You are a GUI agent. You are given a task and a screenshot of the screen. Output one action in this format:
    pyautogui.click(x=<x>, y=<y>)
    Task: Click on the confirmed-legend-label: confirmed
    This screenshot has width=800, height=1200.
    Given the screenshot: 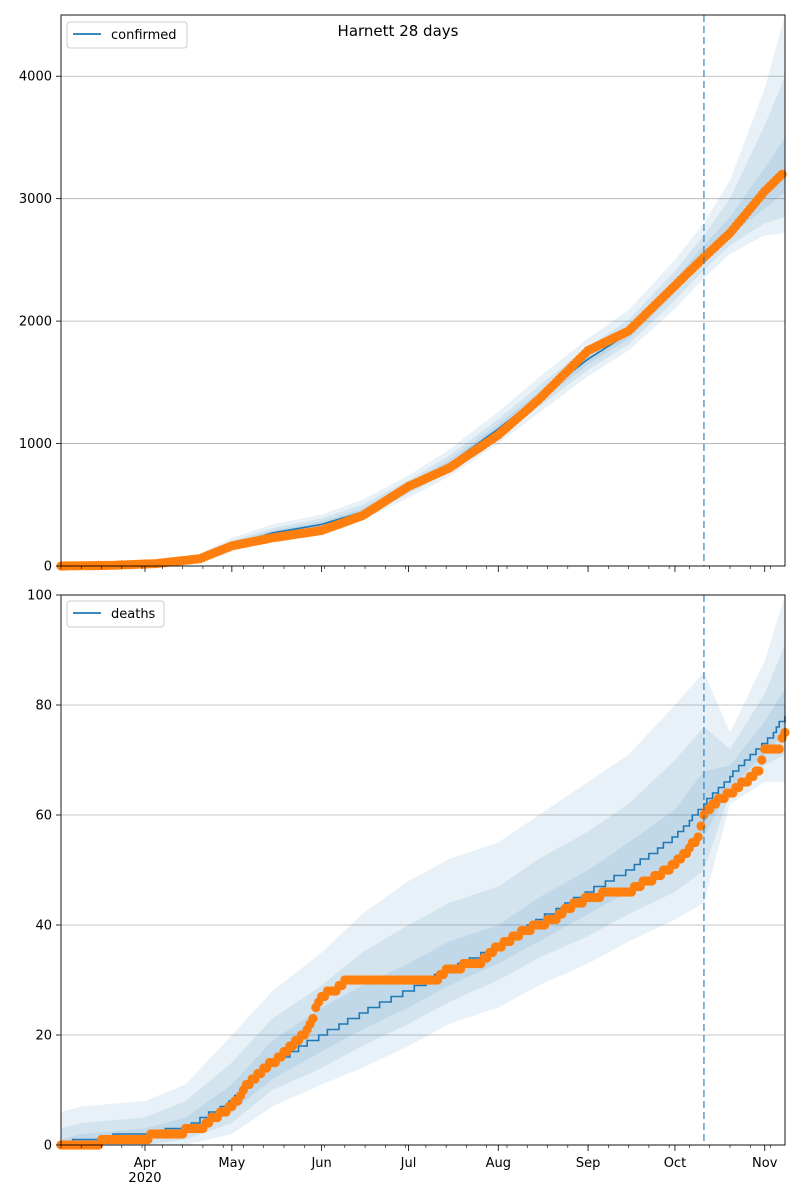 What is the action you would take?
    pyautogui.click(x=144, y=35)
    